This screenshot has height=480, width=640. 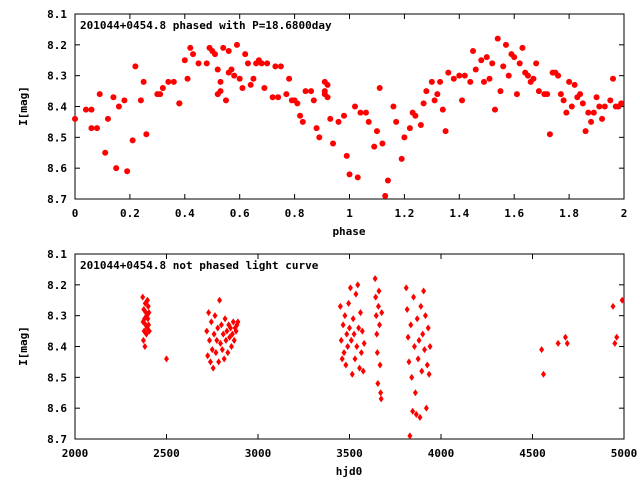 What do you see at coordinates (166, 453) in the screenshot?
I see `unphased-plot-x-tick-label: 2500` at bounding box center [166, 453].